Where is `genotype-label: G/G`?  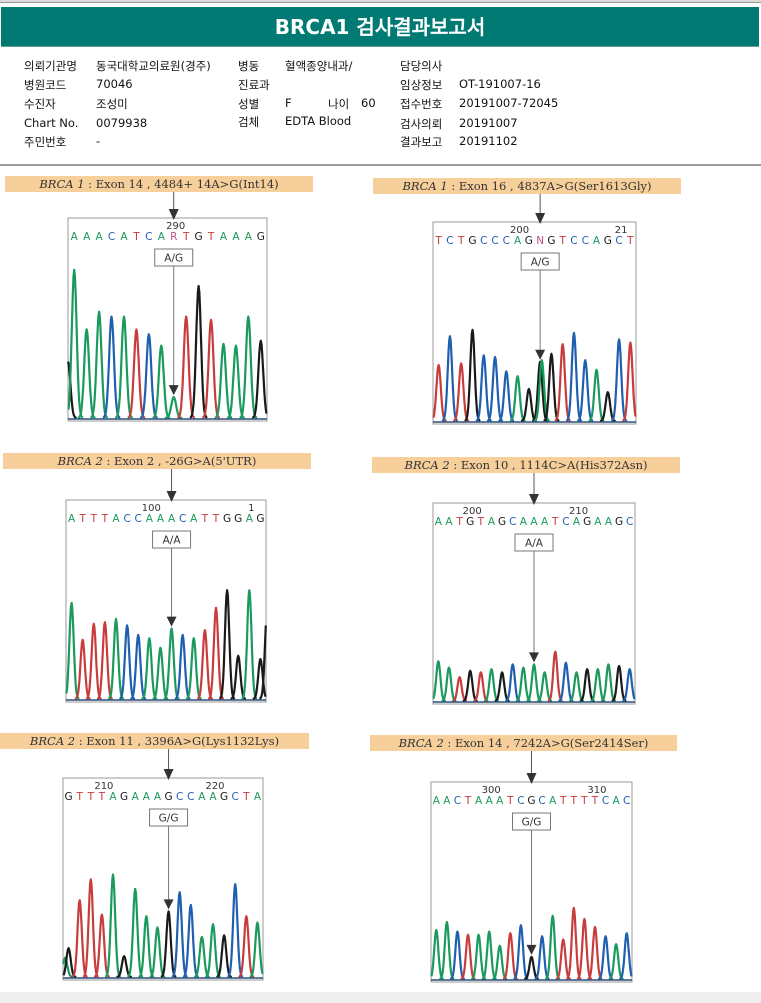
genotype-label: G/G is located at coordinates (169, 819).